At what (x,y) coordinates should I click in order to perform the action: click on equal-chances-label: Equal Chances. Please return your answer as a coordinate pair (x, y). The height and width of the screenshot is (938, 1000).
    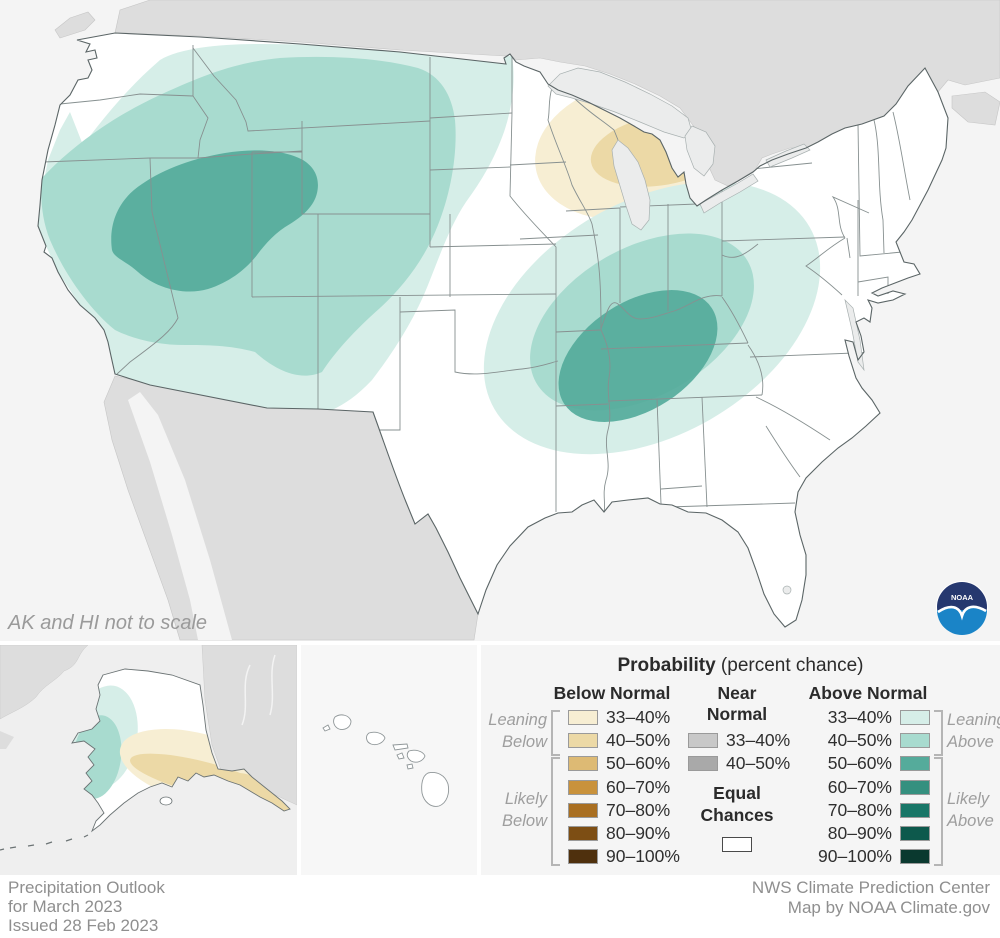
    Looking at the image, I should click on (737, 804).